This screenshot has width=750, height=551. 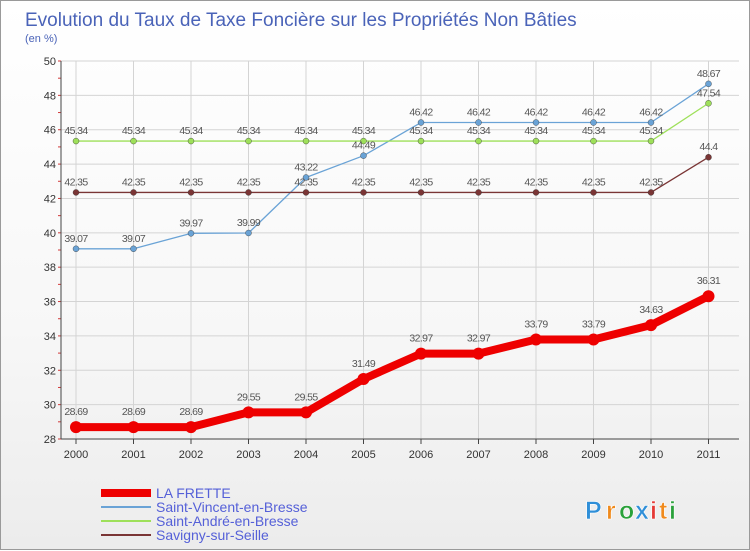 I want to click on legend-label: Saint-Vincent-en-Bresse, so click(x=232, y=507).